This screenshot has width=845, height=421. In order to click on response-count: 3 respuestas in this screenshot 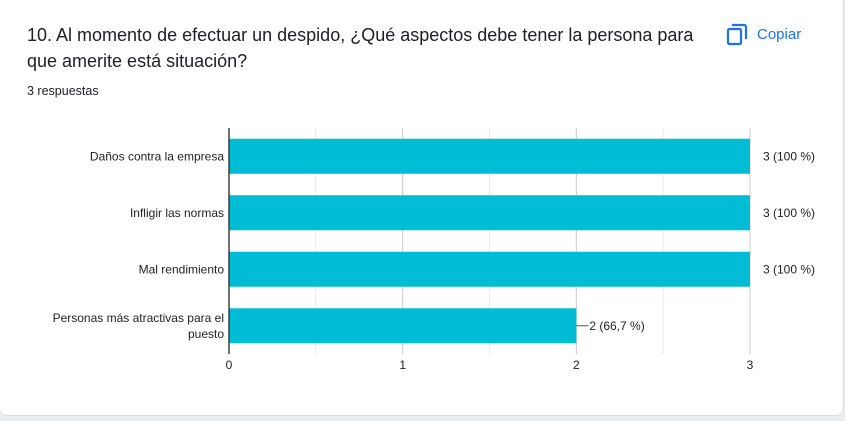, I will do `click(63, 91)`.